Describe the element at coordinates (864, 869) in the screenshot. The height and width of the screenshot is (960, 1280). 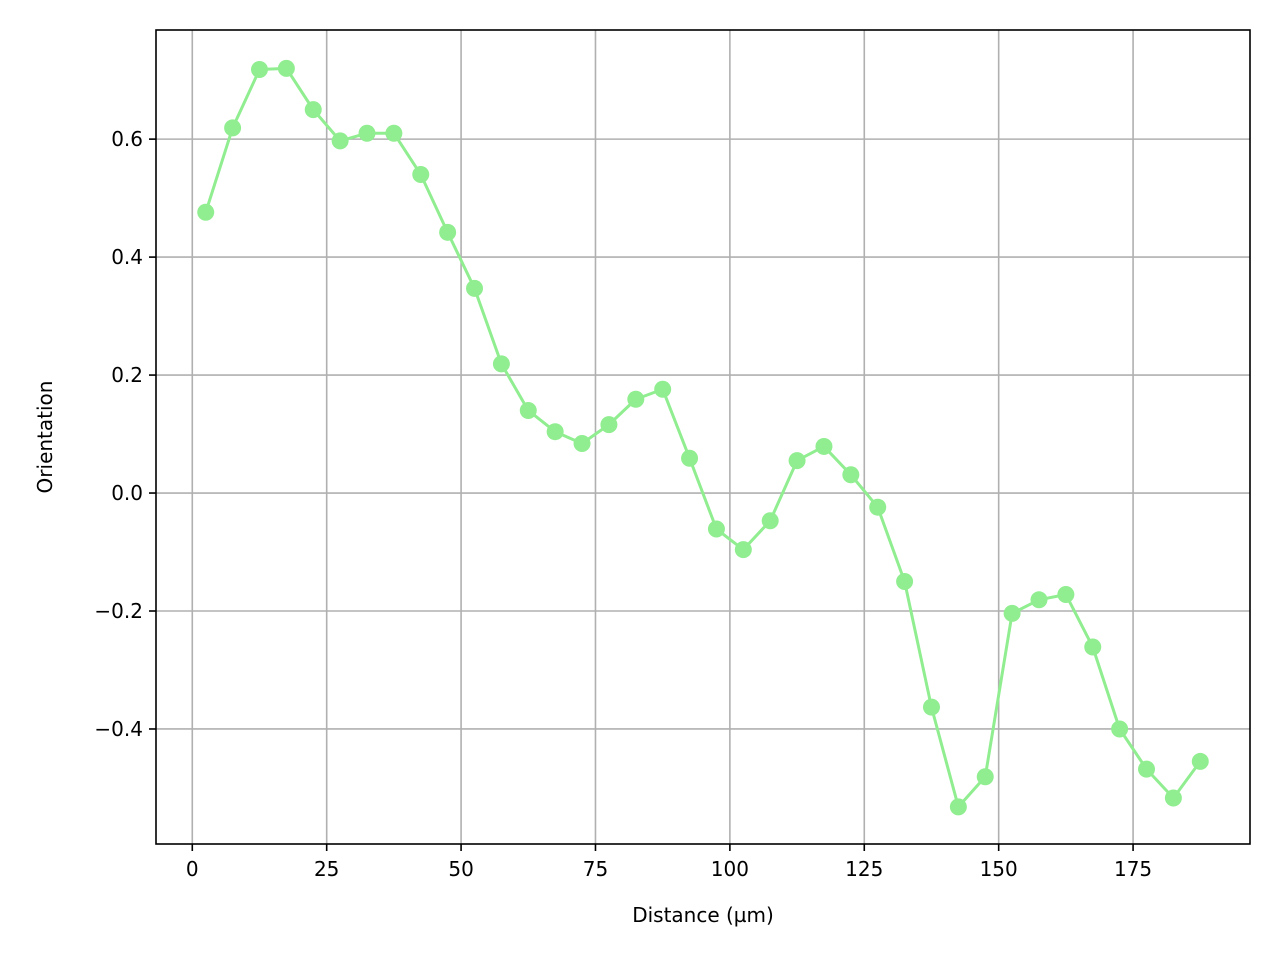
I see `x-tick-label: 125` at that location.